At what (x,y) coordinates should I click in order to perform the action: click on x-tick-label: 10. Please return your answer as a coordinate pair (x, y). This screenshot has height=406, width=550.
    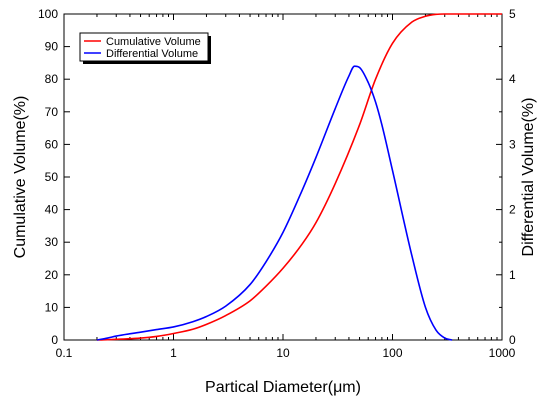
    Looking at the image, I should click on (283, 353).